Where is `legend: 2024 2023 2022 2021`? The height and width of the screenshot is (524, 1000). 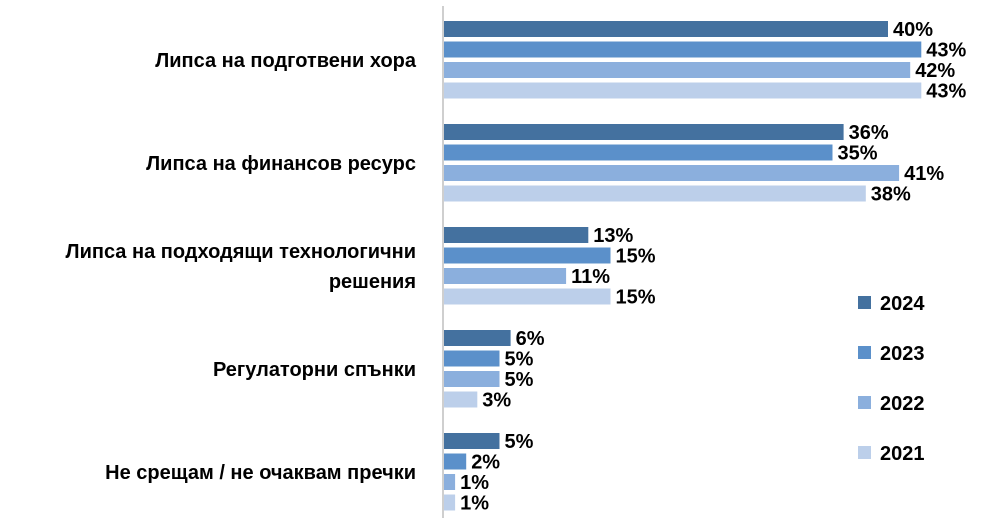
legend: 2024 2023 2022 2021 is located at coordinates (891, 379).